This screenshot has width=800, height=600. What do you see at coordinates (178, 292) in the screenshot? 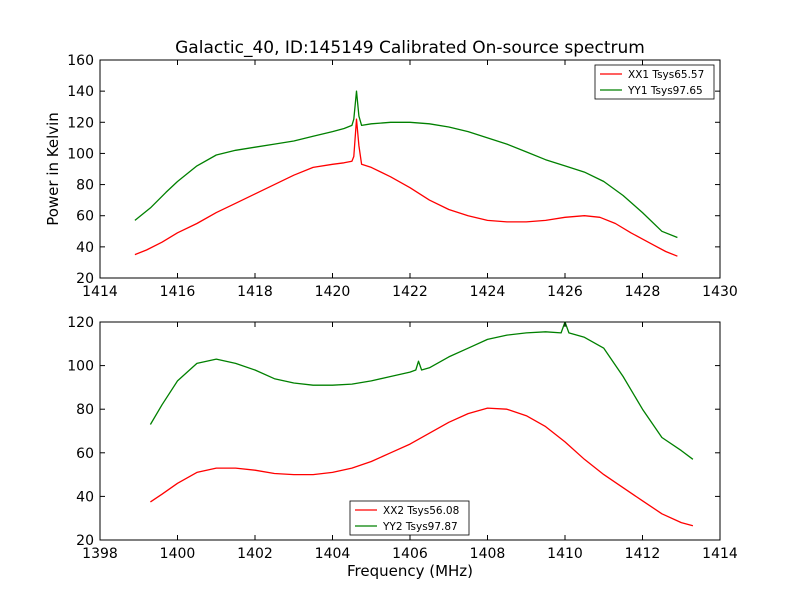
I see `x-tick-label: 1416` at bounding box center [178, 292].